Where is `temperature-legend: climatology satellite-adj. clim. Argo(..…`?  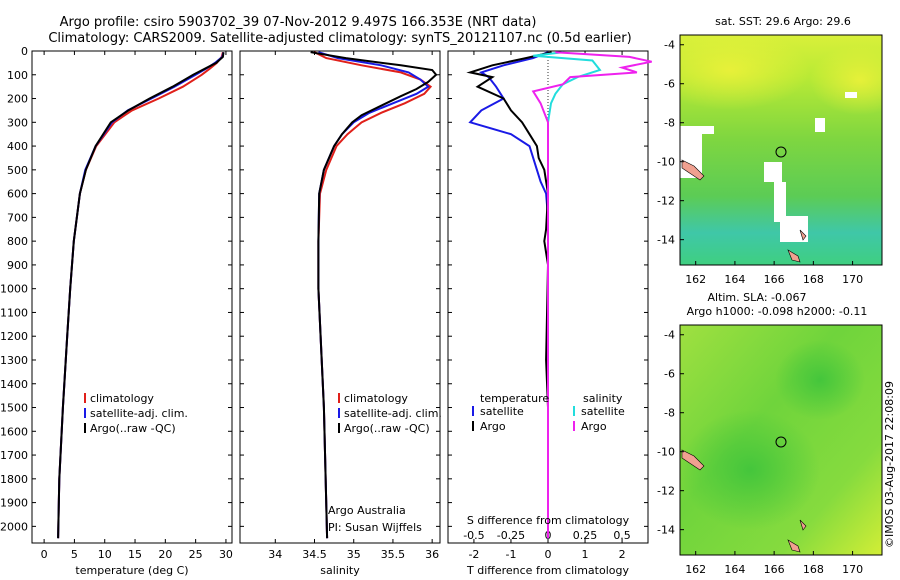 temperature-legend: climatology satellite-adj. clim. Argo(..… is located at coordinates (136, 413).